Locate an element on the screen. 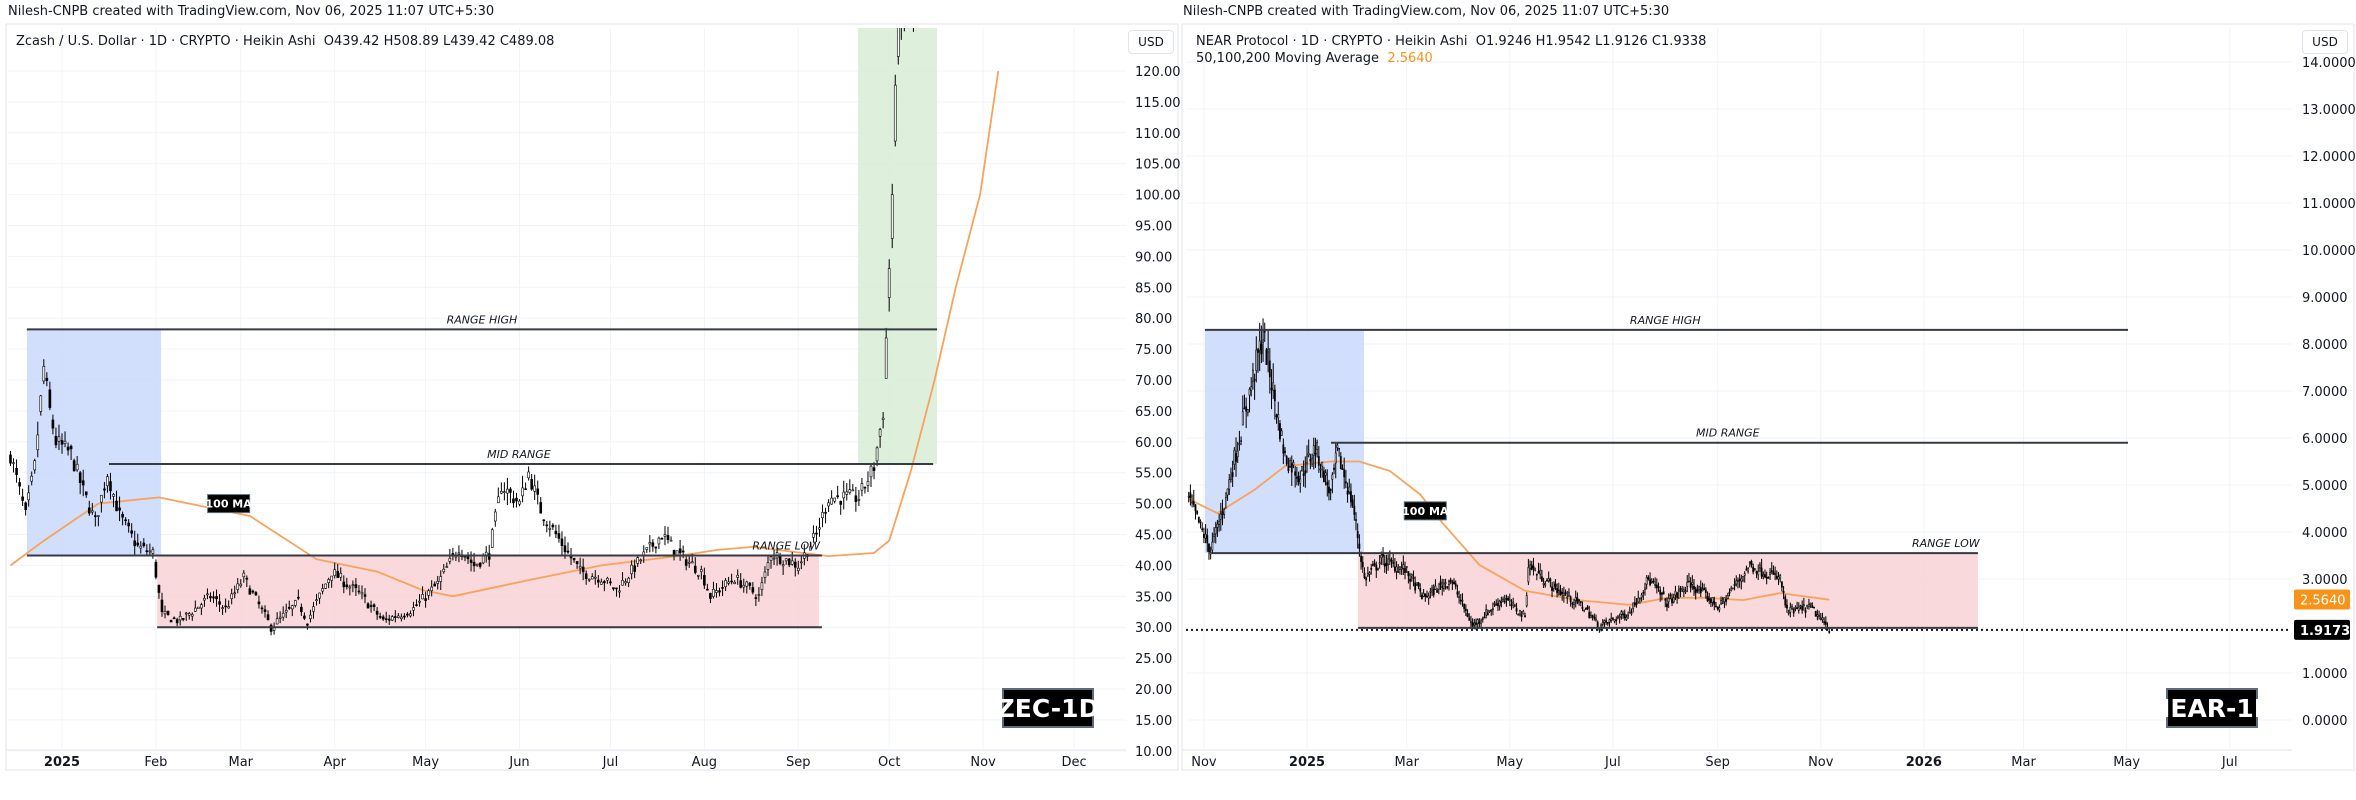 This screenshot has width=2356, height=800. x-tick-label: Jun is located at coordinates (518, 762).